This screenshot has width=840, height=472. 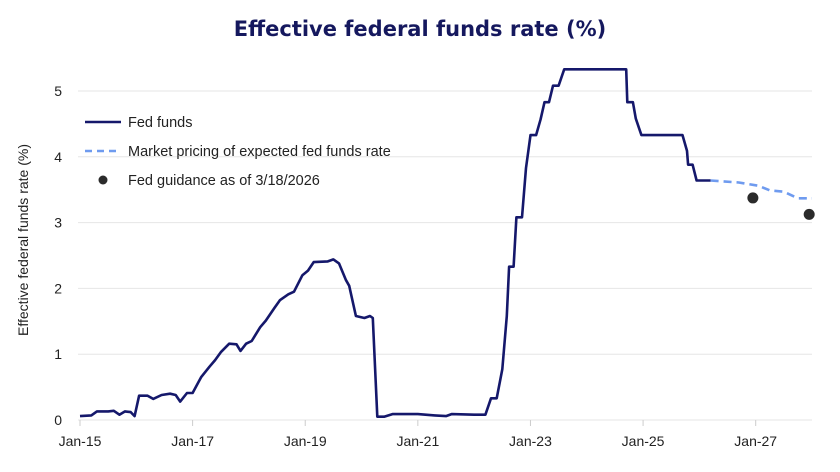 What do you see at coordinates (530, 441) in the screenshot?
I see `x-tick-label: Jan-23` at bounding box center [530, 441].